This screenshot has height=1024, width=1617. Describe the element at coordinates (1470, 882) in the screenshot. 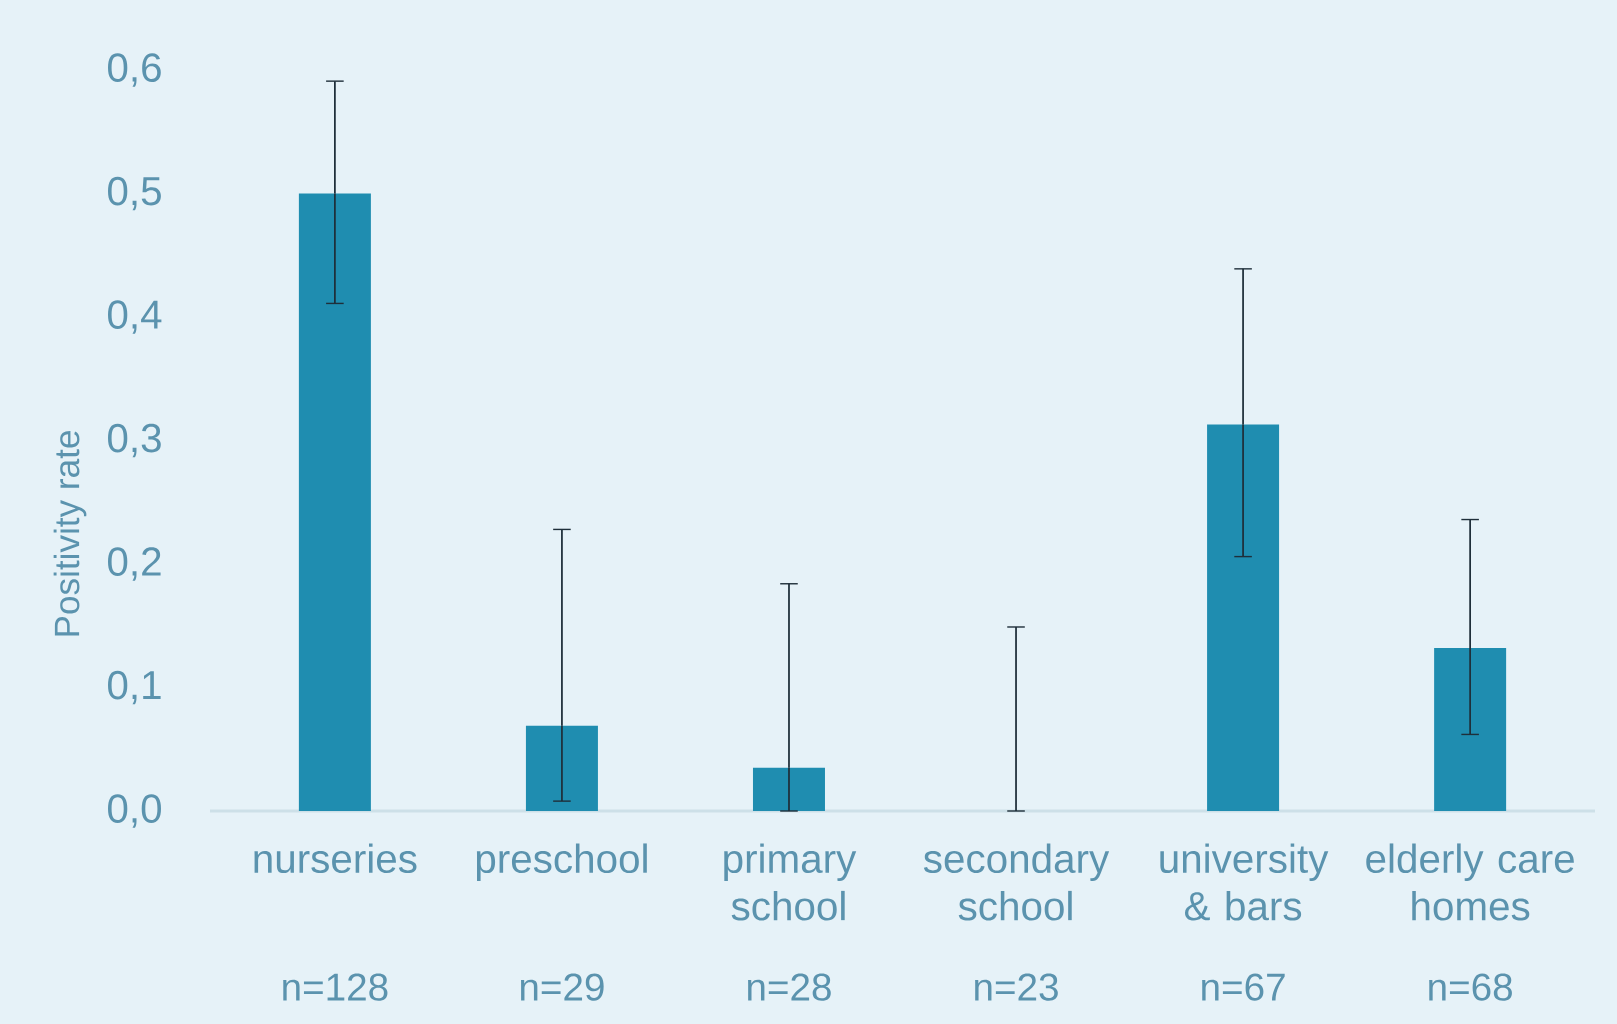

I see `x-tick-label: elderly care homes` at that location.